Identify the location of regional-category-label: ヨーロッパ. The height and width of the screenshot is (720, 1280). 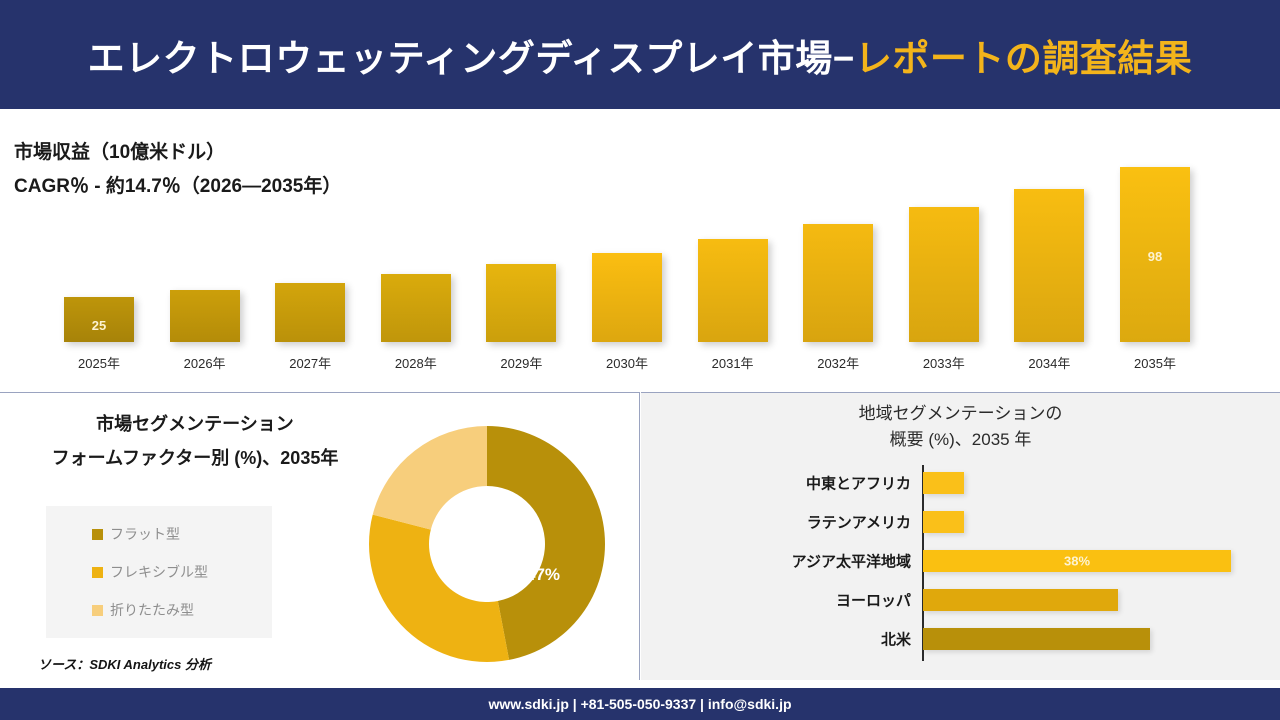
(873, 600).